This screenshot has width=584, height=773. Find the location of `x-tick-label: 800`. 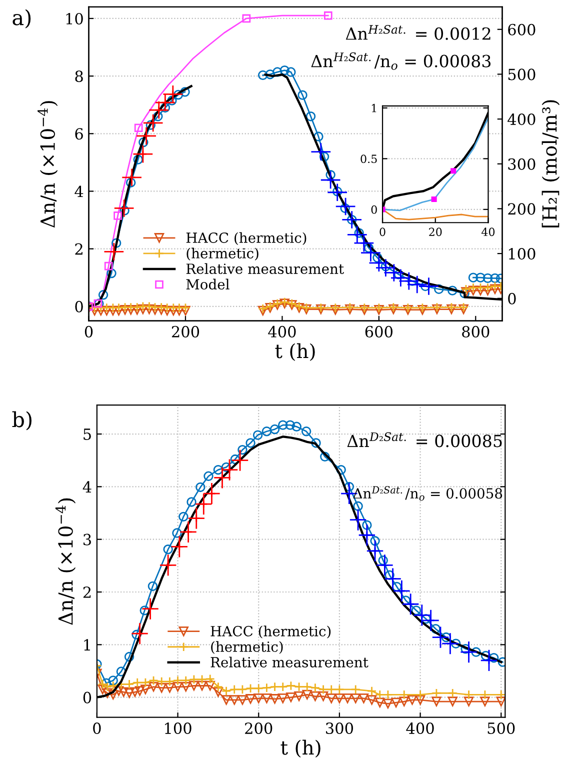

x-tick-label: 800 is located at coordinates (476, 332).